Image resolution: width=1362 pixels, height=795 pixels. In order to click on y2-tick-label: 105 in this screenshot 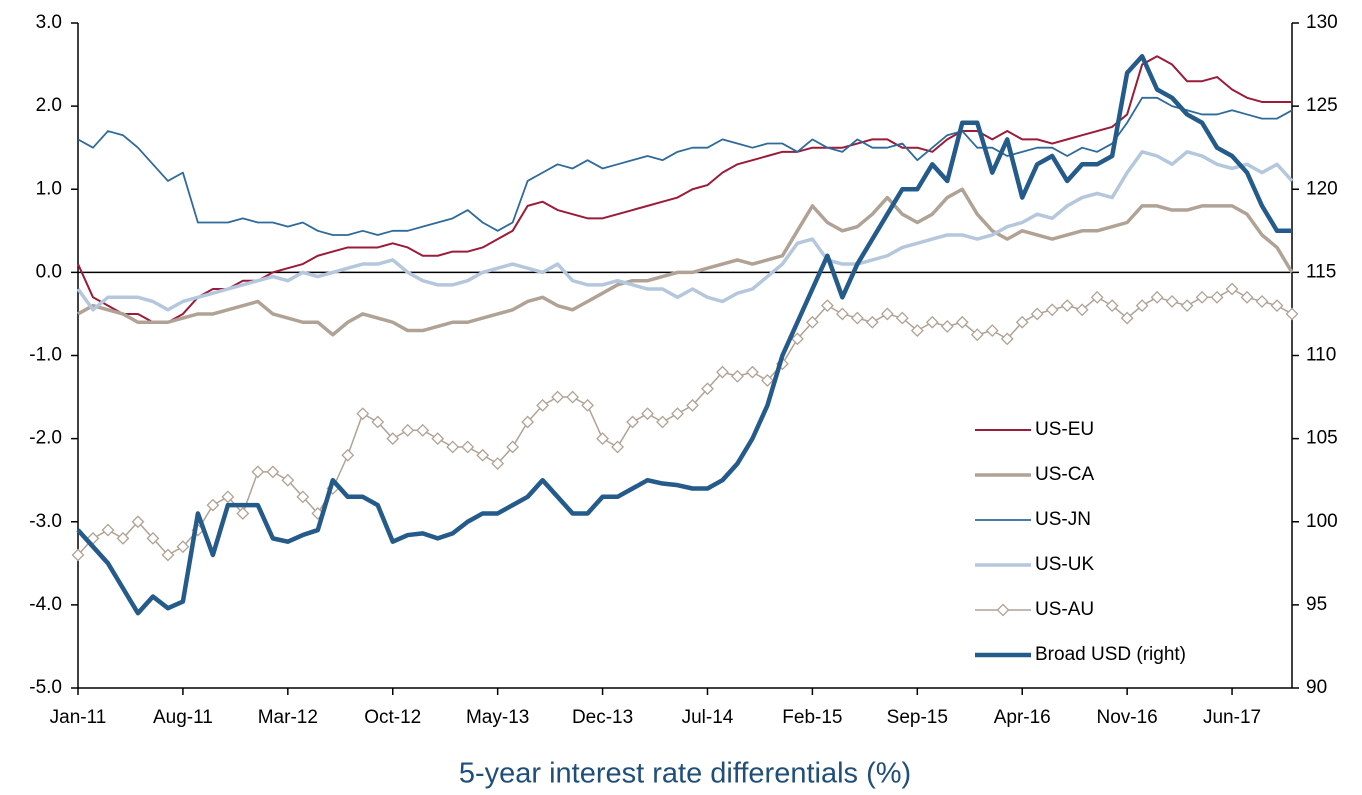, I will do `click(1322, 438)`.